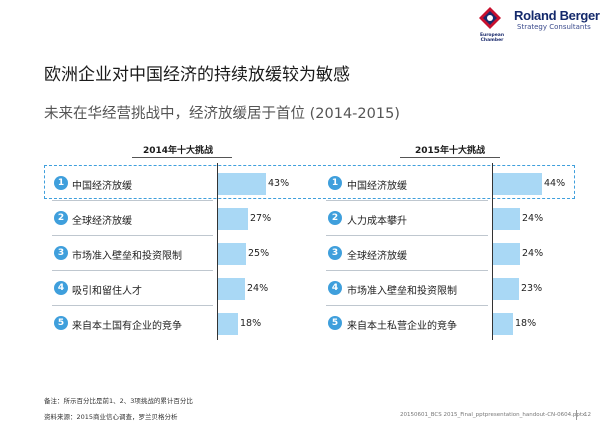 Image resolution: width=615 pixels, height=426 pixels. Describe the element at coordinates (450, 157) in the screenshot. I see `chart-2015-title-underline` at that location.